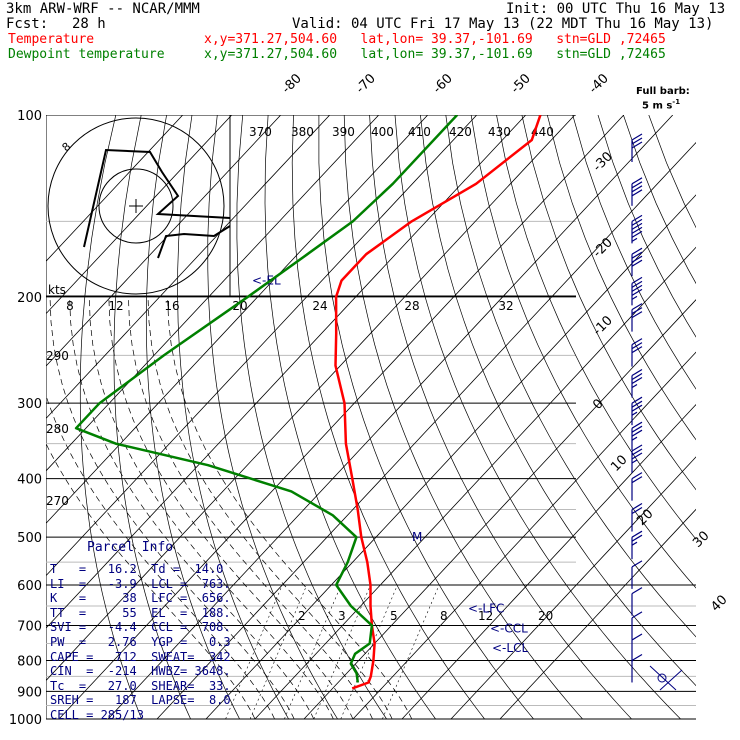 The width and height of the screenshot is (740, 740). Describe the element at coordinates (616, 9) in the screenshot. I see `init-time: Init: 00 UTC Thu 16 May 13` at that location.